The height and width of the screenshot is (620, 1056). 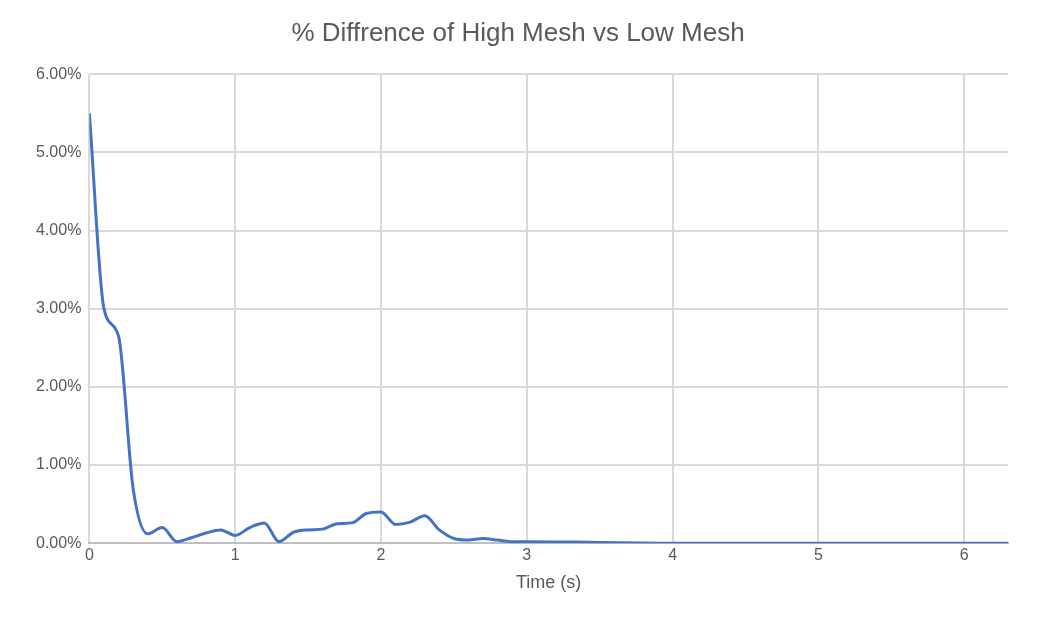 I want to click on y-tick-label: 0.00%, so click(x=58, y=542).